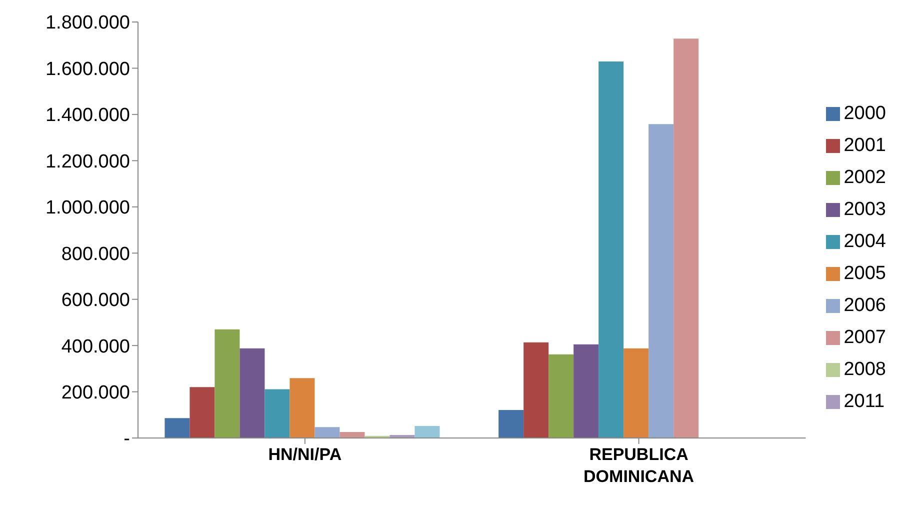 This screenshot has height=516, width=914. Describe the element at coordinates (127, 439) in the screenshot. I see `y-tick-label: -` at that location.